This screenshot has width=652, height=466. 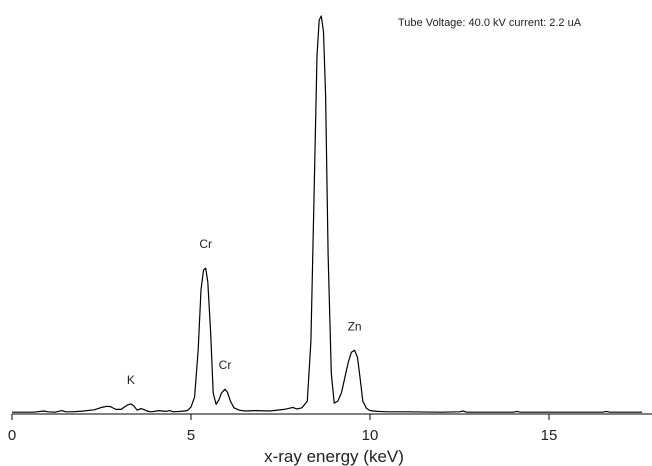 What do you see at coordinates (549, 435) in the screenshot?
I see `x-tick-label: 15` at bounding box center [549, 435].